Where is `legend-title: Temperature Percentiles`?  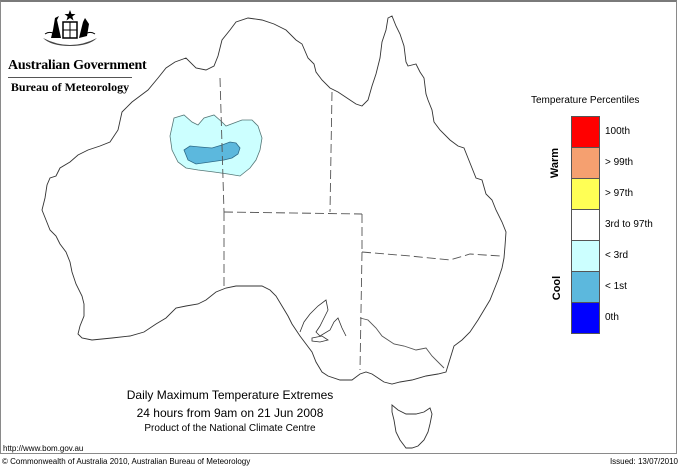 legend-title: Temperature Percentiles is located at coordinates (585, 100).